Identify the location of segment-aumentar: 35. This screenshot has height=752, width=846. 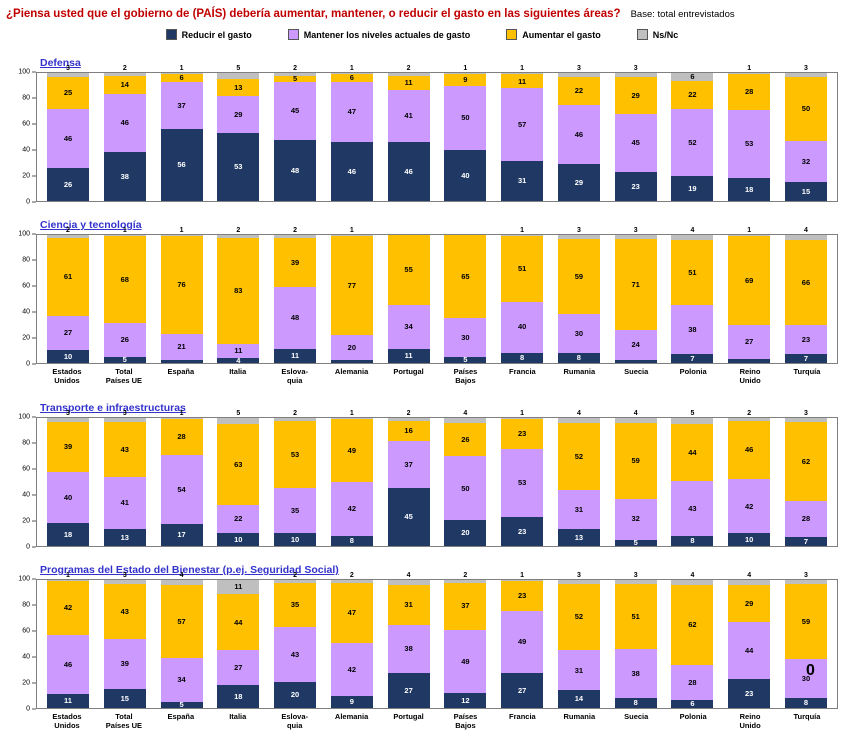
(295, 605).